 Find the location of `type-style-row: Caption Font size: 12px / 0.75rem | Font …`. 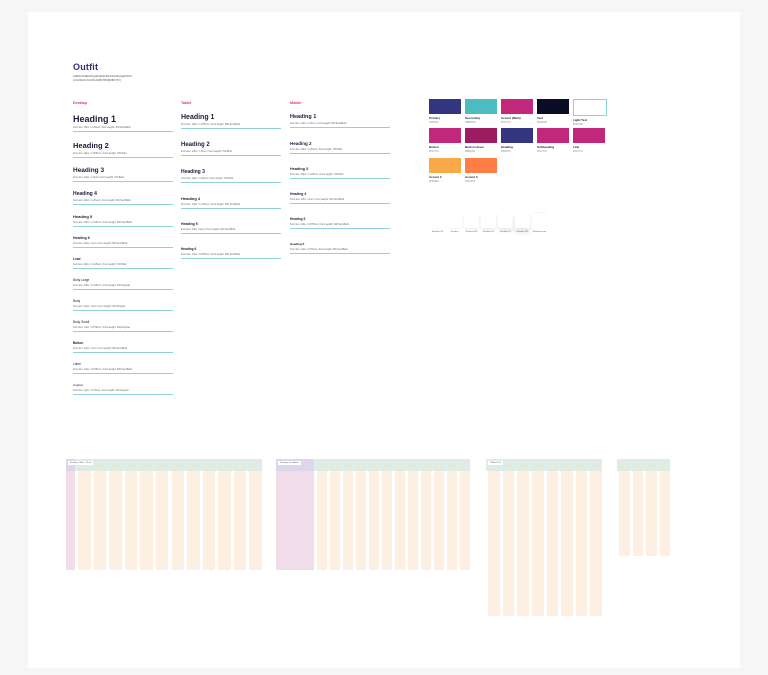

type-style-row: Caption Font size: 12px / 0.75rem | Font … is located at coordinates (123, 389).